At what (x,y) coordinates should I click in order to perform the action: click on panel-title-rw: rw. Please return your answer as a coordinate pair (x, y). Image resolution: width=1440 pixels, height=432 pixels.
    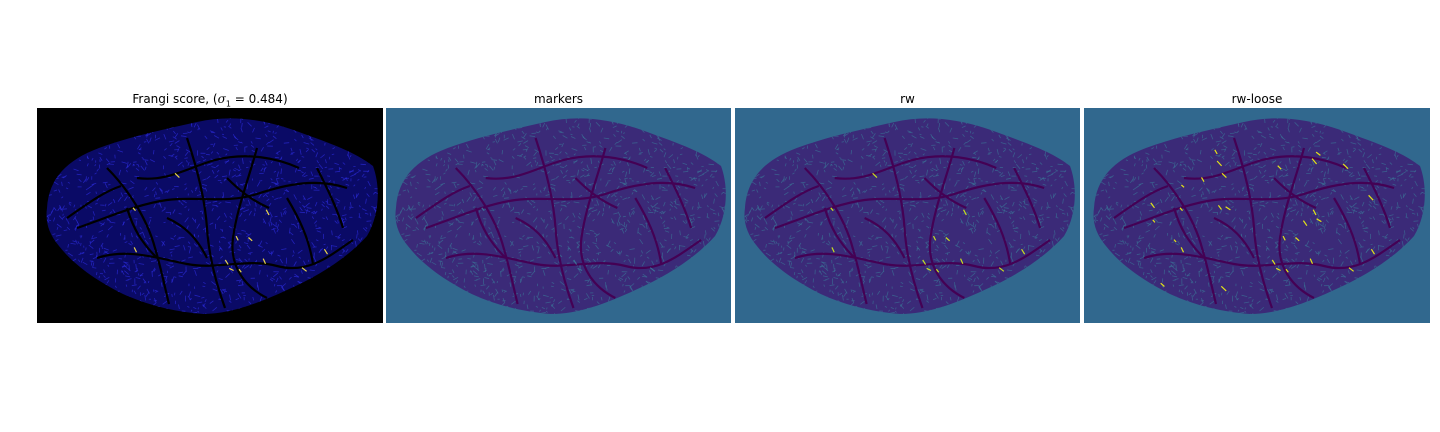
    Looking at the image, I should click on (907, 99).